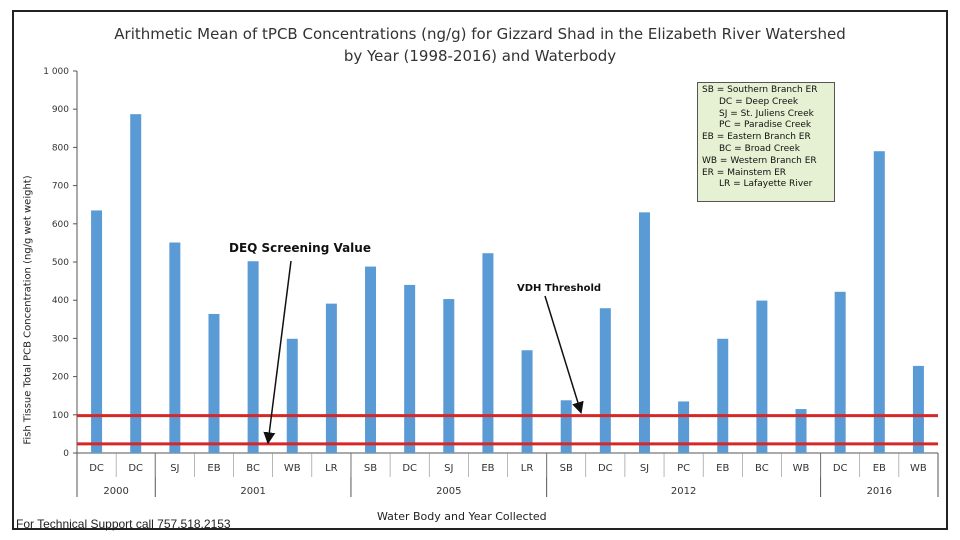  What do you see at coordinates (759, 148) in the screenshot?
I see `legend-entry: BC = Broad Creek` at bounding box center [759, 148].